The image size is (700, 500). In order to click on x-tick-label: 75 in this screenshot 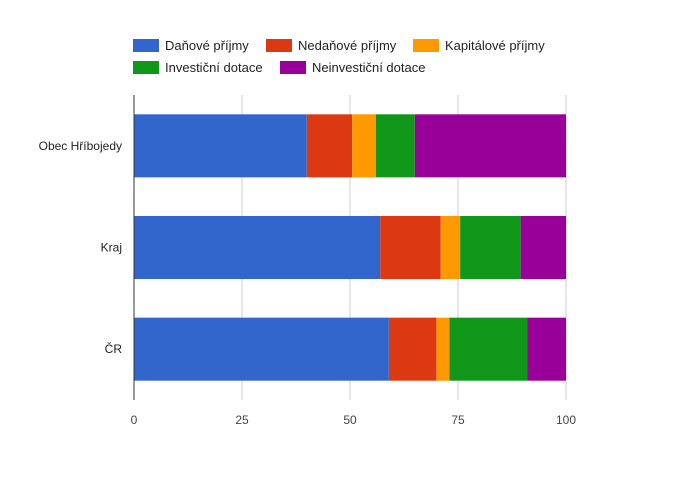, I will do `click(458, 420)`.